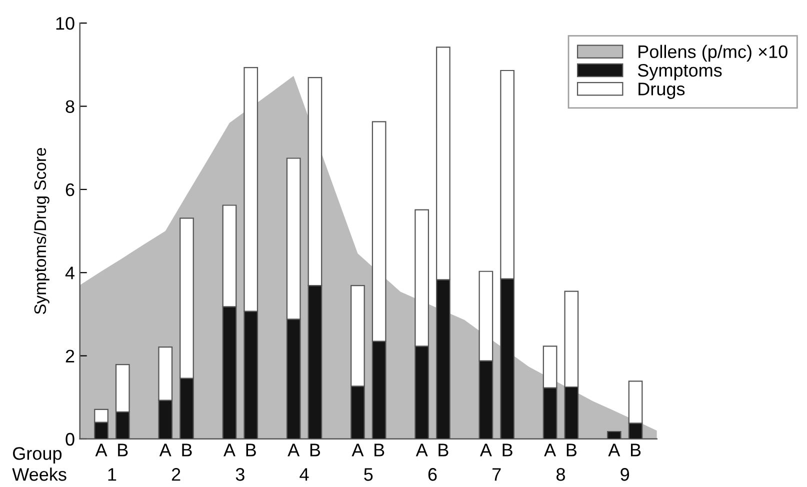  I want to click on text: 3, so click(240, 474).